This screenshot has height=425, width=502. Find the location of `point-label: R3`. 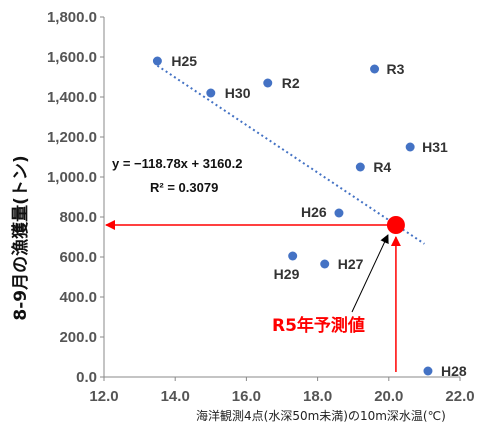

point-label: R3 is located at coordinates (396, 69).